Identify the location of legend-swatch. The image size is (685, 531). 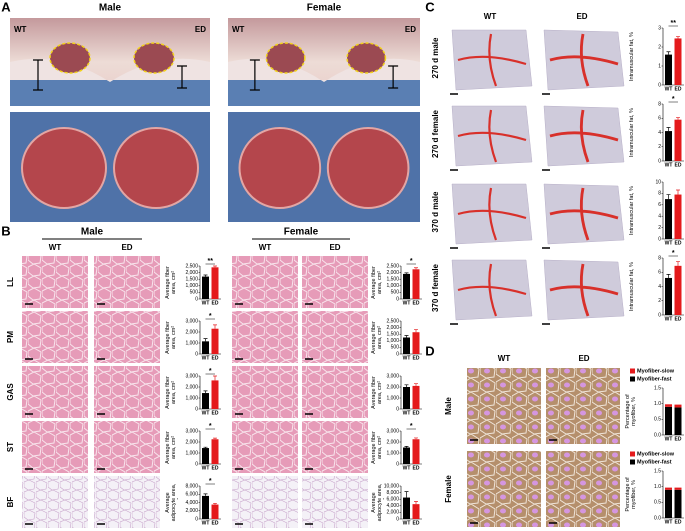
(632, 462).